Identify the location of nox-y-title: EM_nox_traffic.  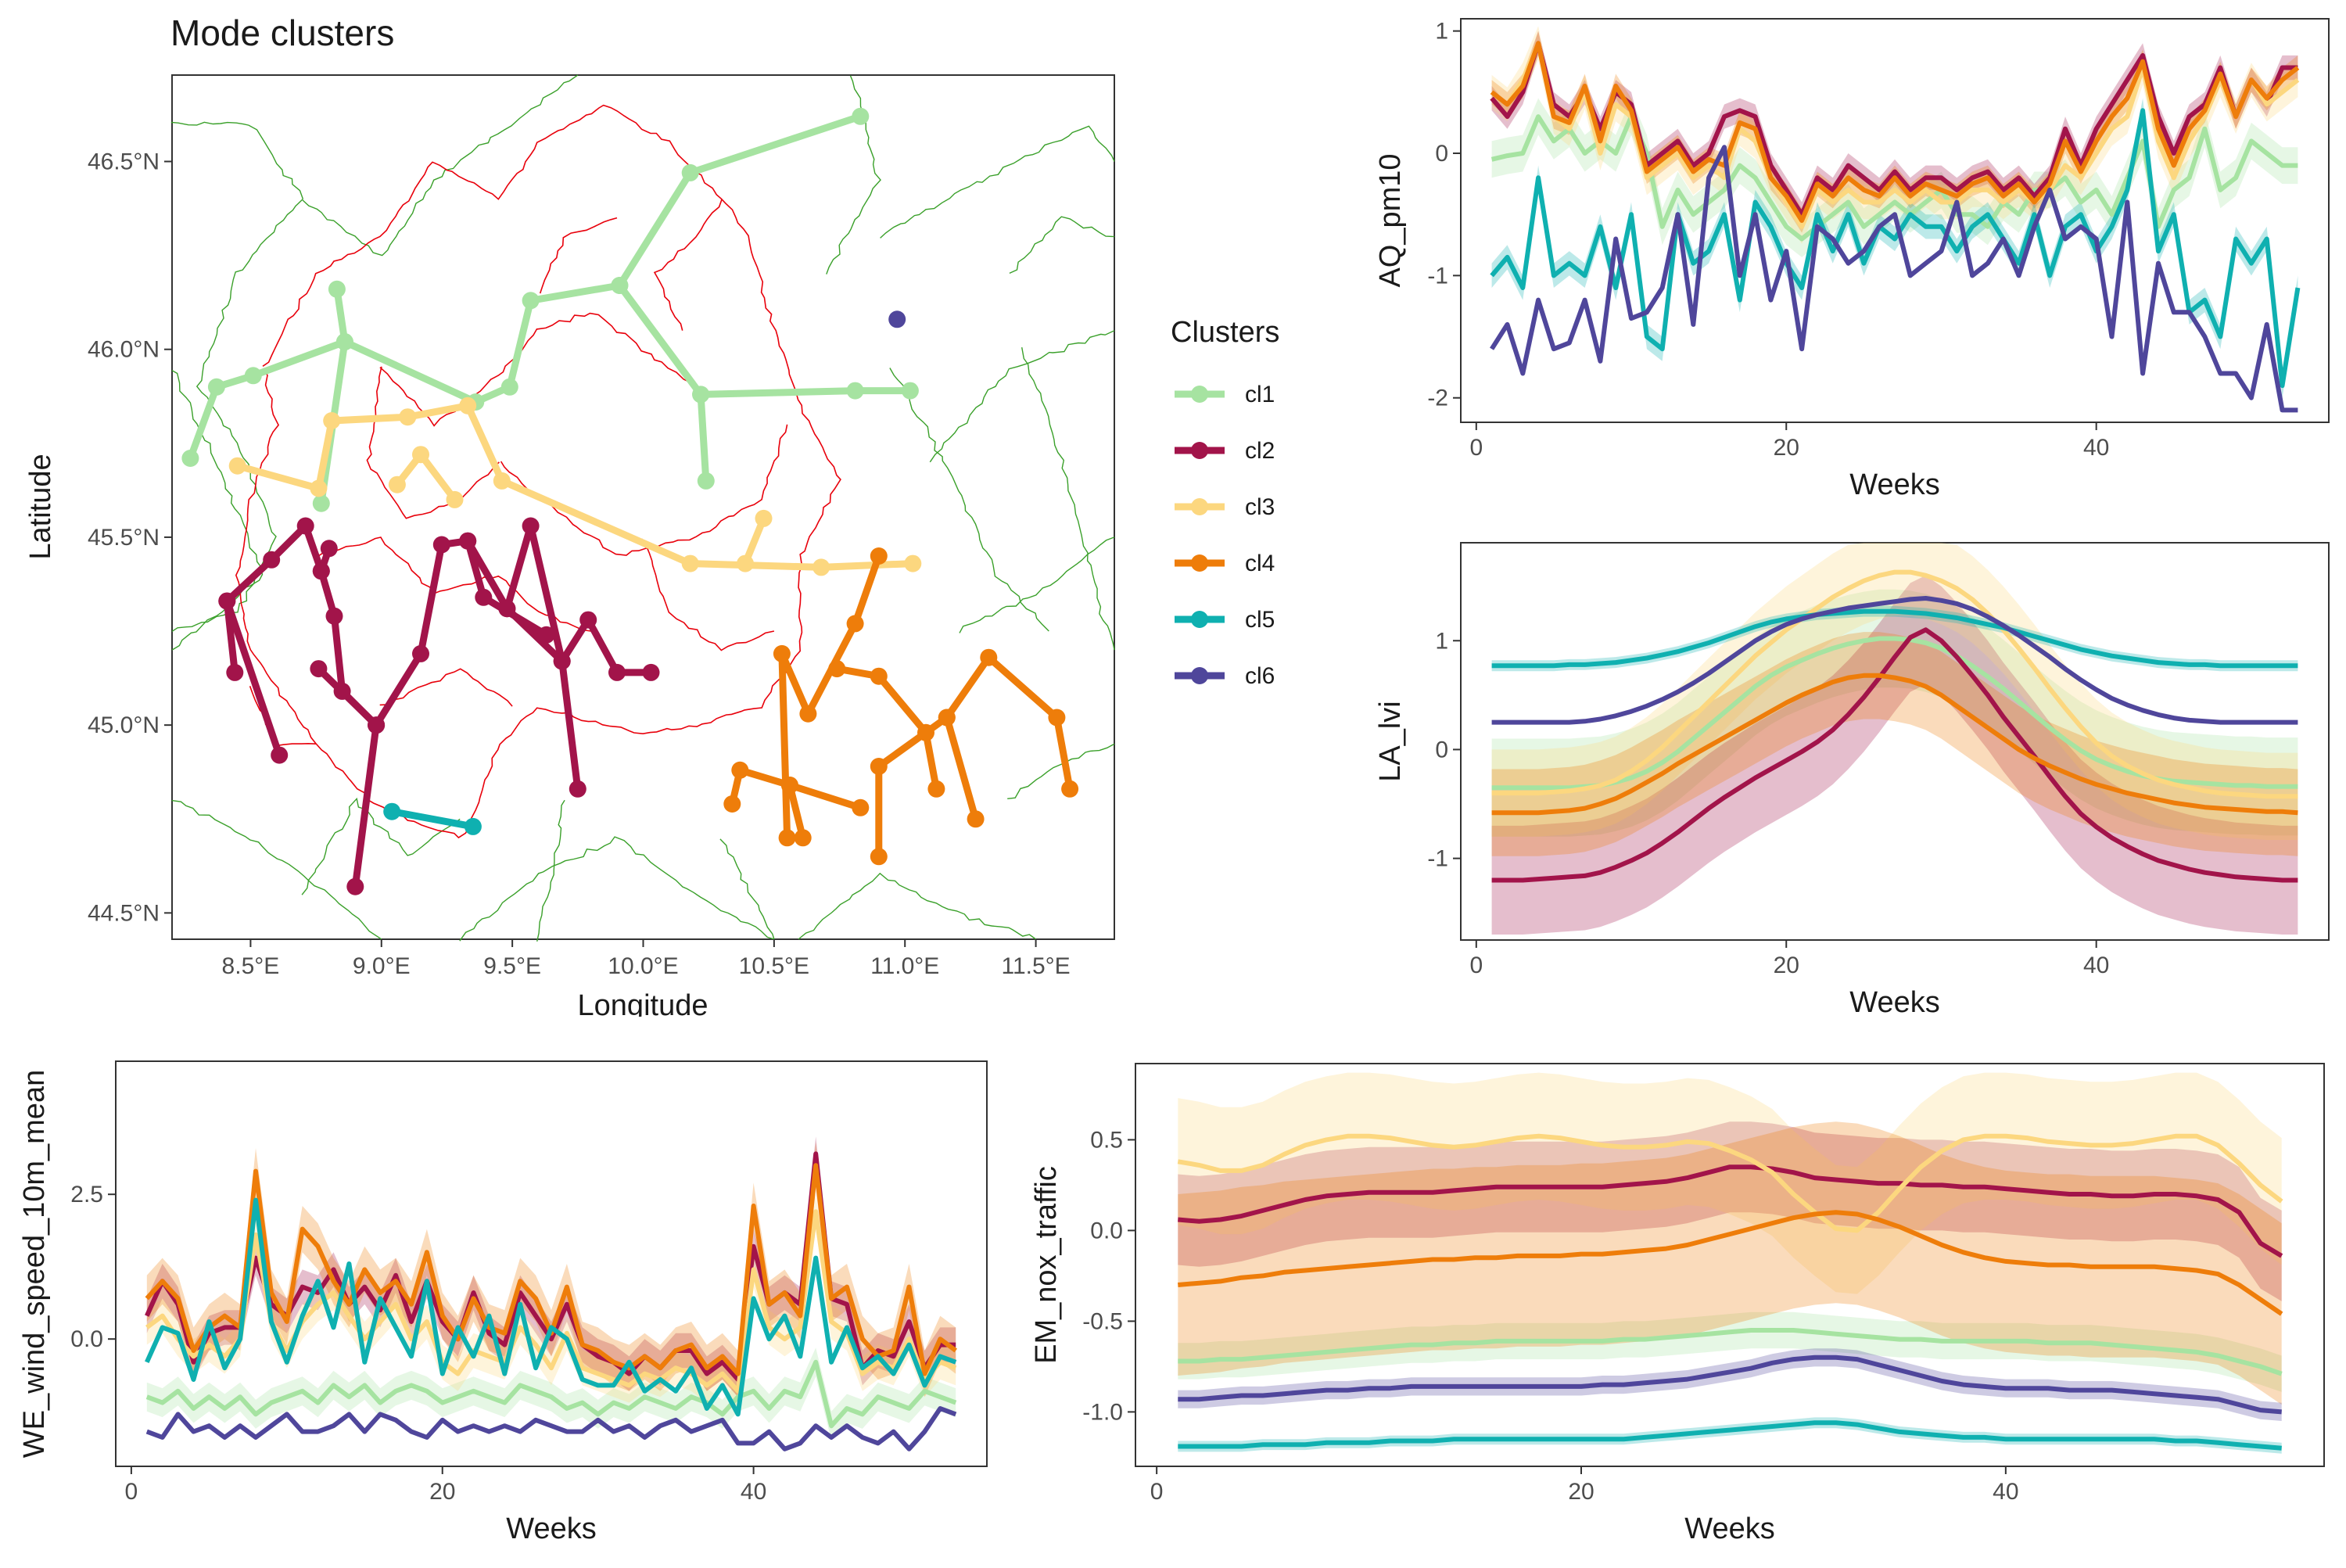
(1046, 1265).